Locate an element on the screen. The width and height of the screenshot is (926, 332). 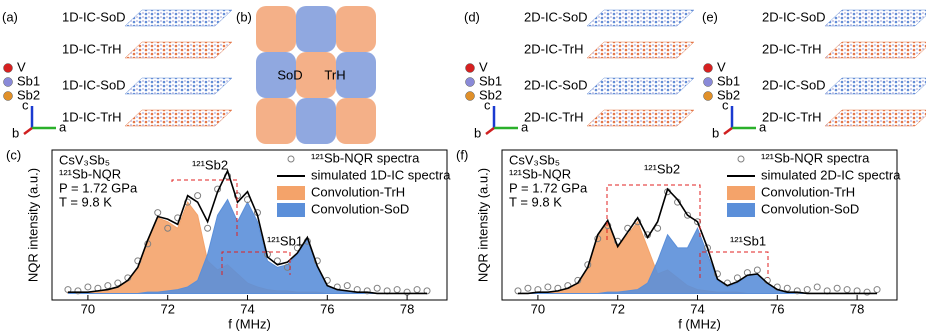
x-tick-label: 74 is located at coordinates (697, 308).